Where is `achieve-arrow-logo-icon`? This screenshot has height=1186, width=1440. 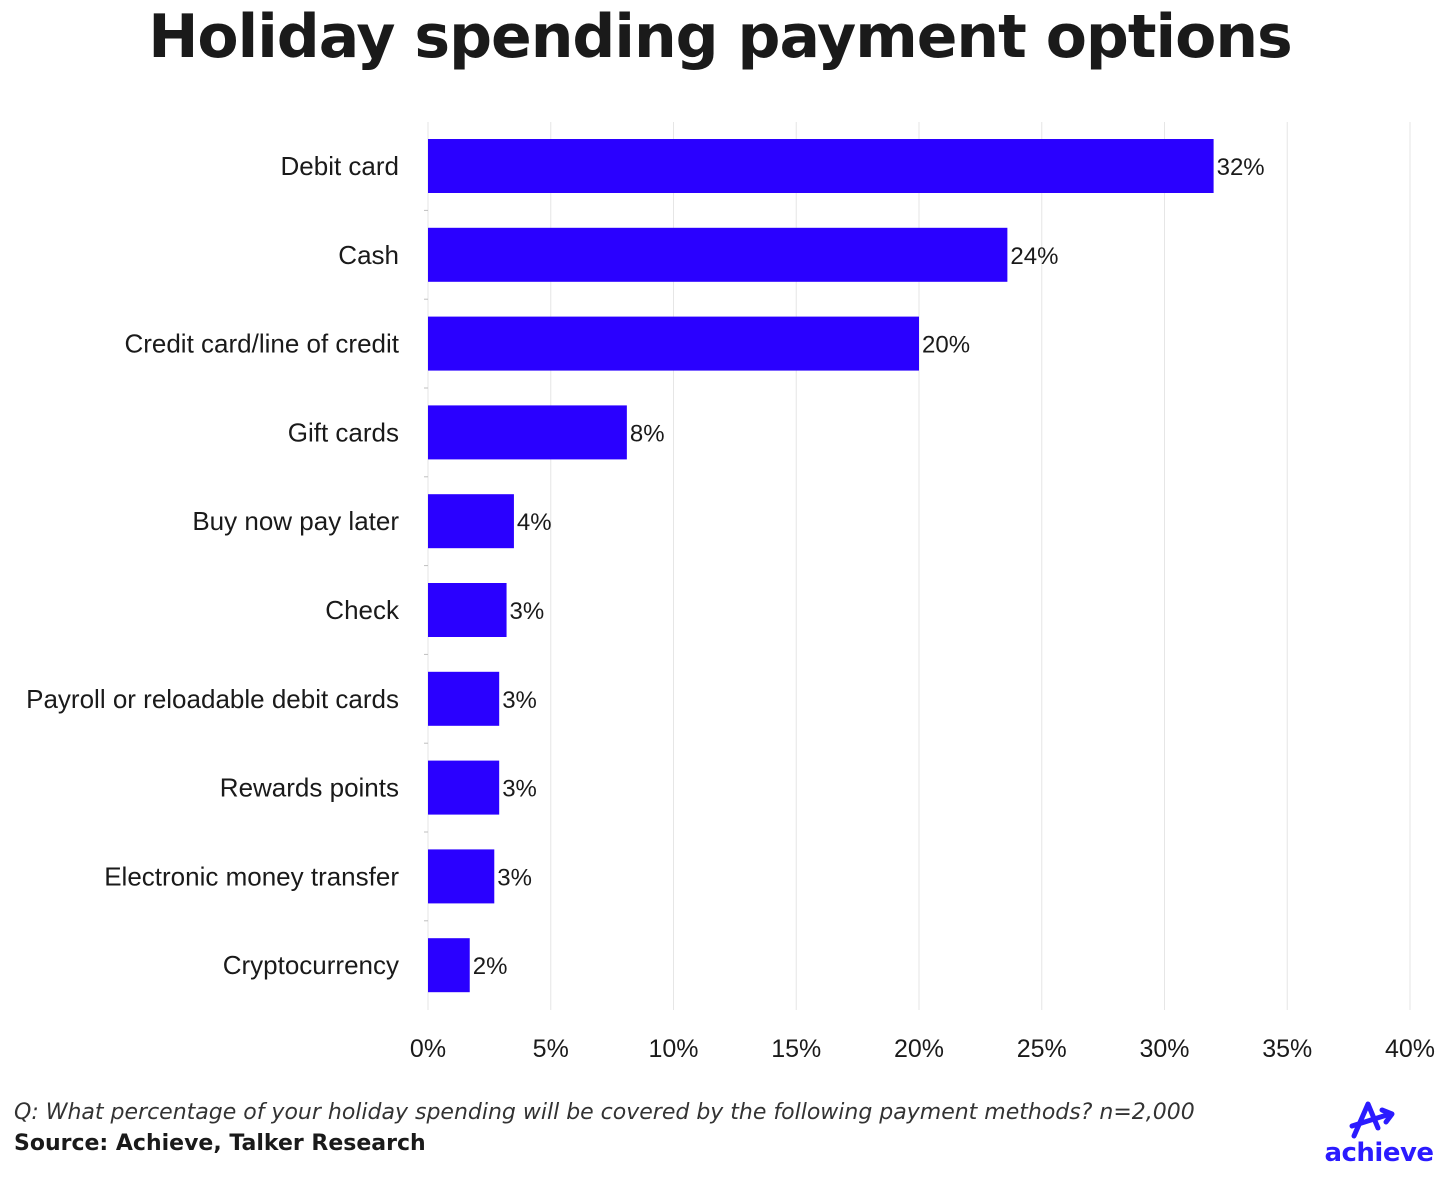
achieve-arrow-logo-icon is located at coordinates (1372, 1120).